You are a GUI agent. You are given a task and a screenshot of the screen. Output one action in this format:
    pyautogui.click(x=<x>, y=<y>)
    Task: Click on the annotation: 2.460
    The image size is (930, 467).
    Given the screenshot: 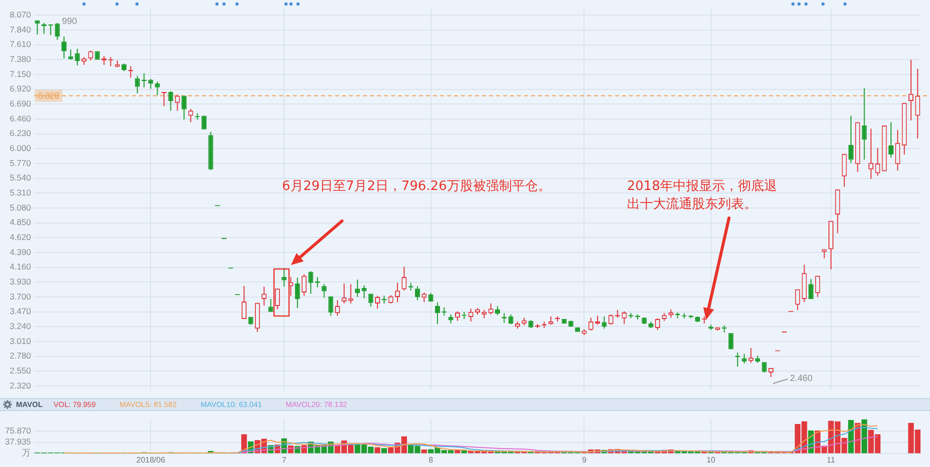 What is the action you would take?
    pyautogui.click(x=801, y=378)
    